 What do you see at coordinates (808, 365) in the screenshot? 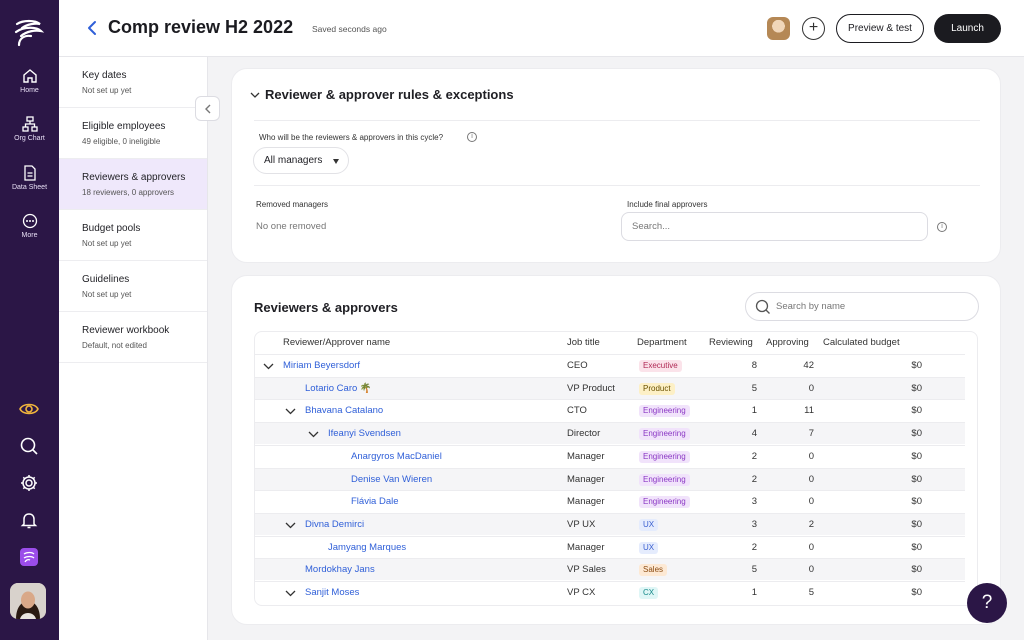
I see `approving-count: 42` at bounding box center [808, 365].